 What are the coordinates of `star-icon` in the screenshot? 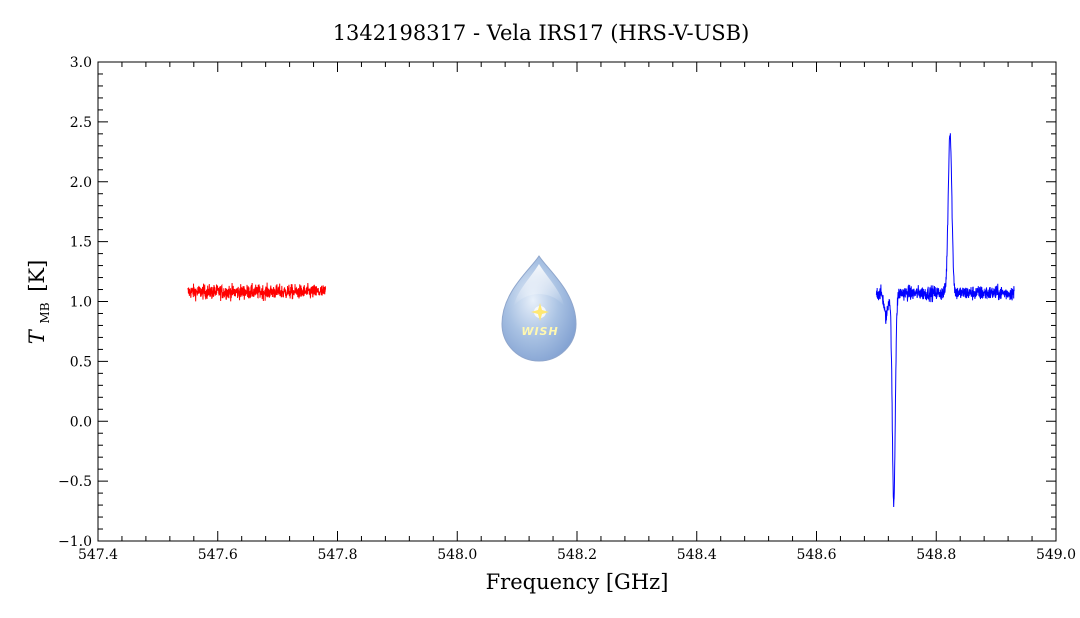 It's located at (540, 312).